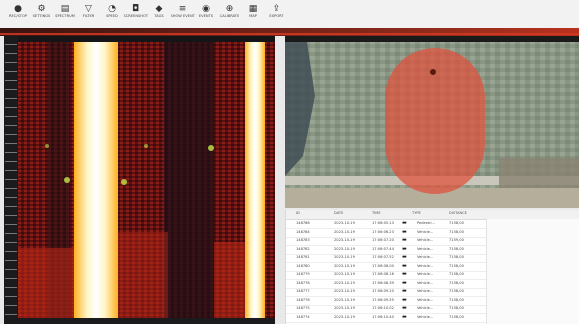 Image resolution: width=579 pixels, height=324 pixels. Describe the element at coordinates (65, 9) in the screenshot. I see `spectrum-icon: ▤` at that location.